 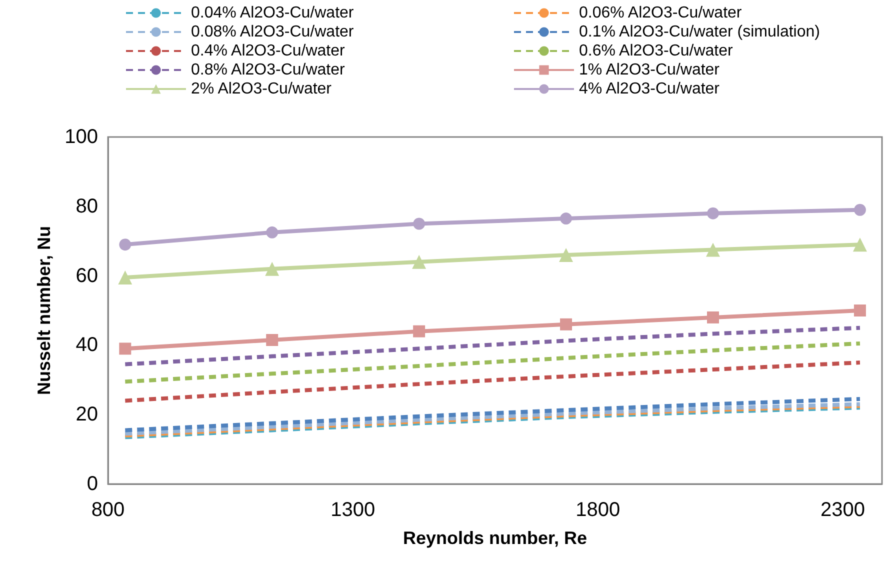 What do you see at coordinates (660, 13) in the screenshot?
I see `legend-label: 0.06% Al2O3-Cu/water` at bounding box center [660, 13].